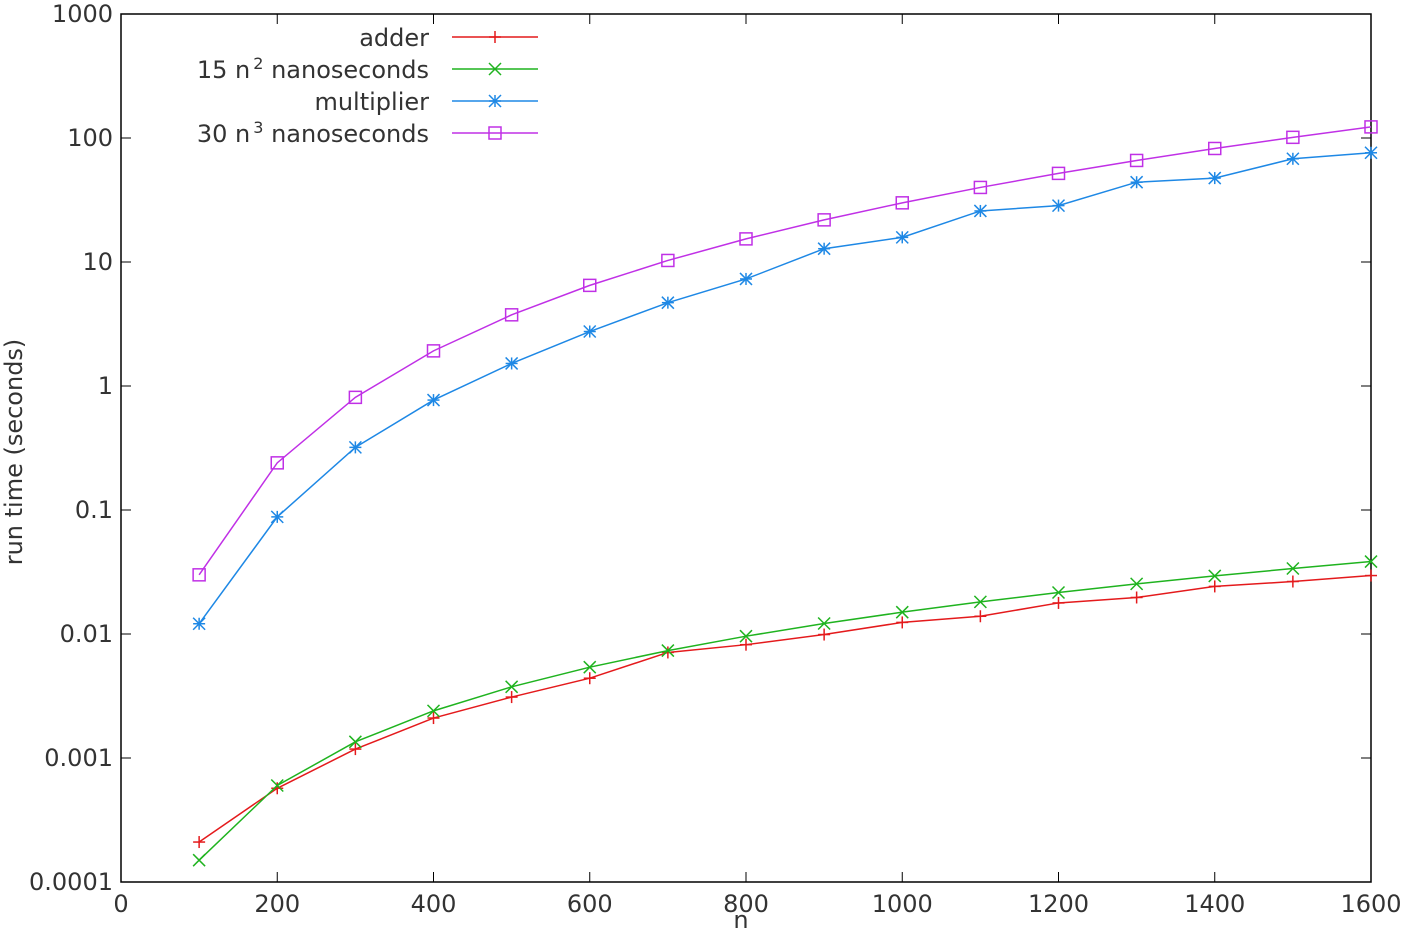  What do you see at coordinates (590, 904) in the screenshot?
I see `x-tick-label: 600` at bounding box center [590, 904].